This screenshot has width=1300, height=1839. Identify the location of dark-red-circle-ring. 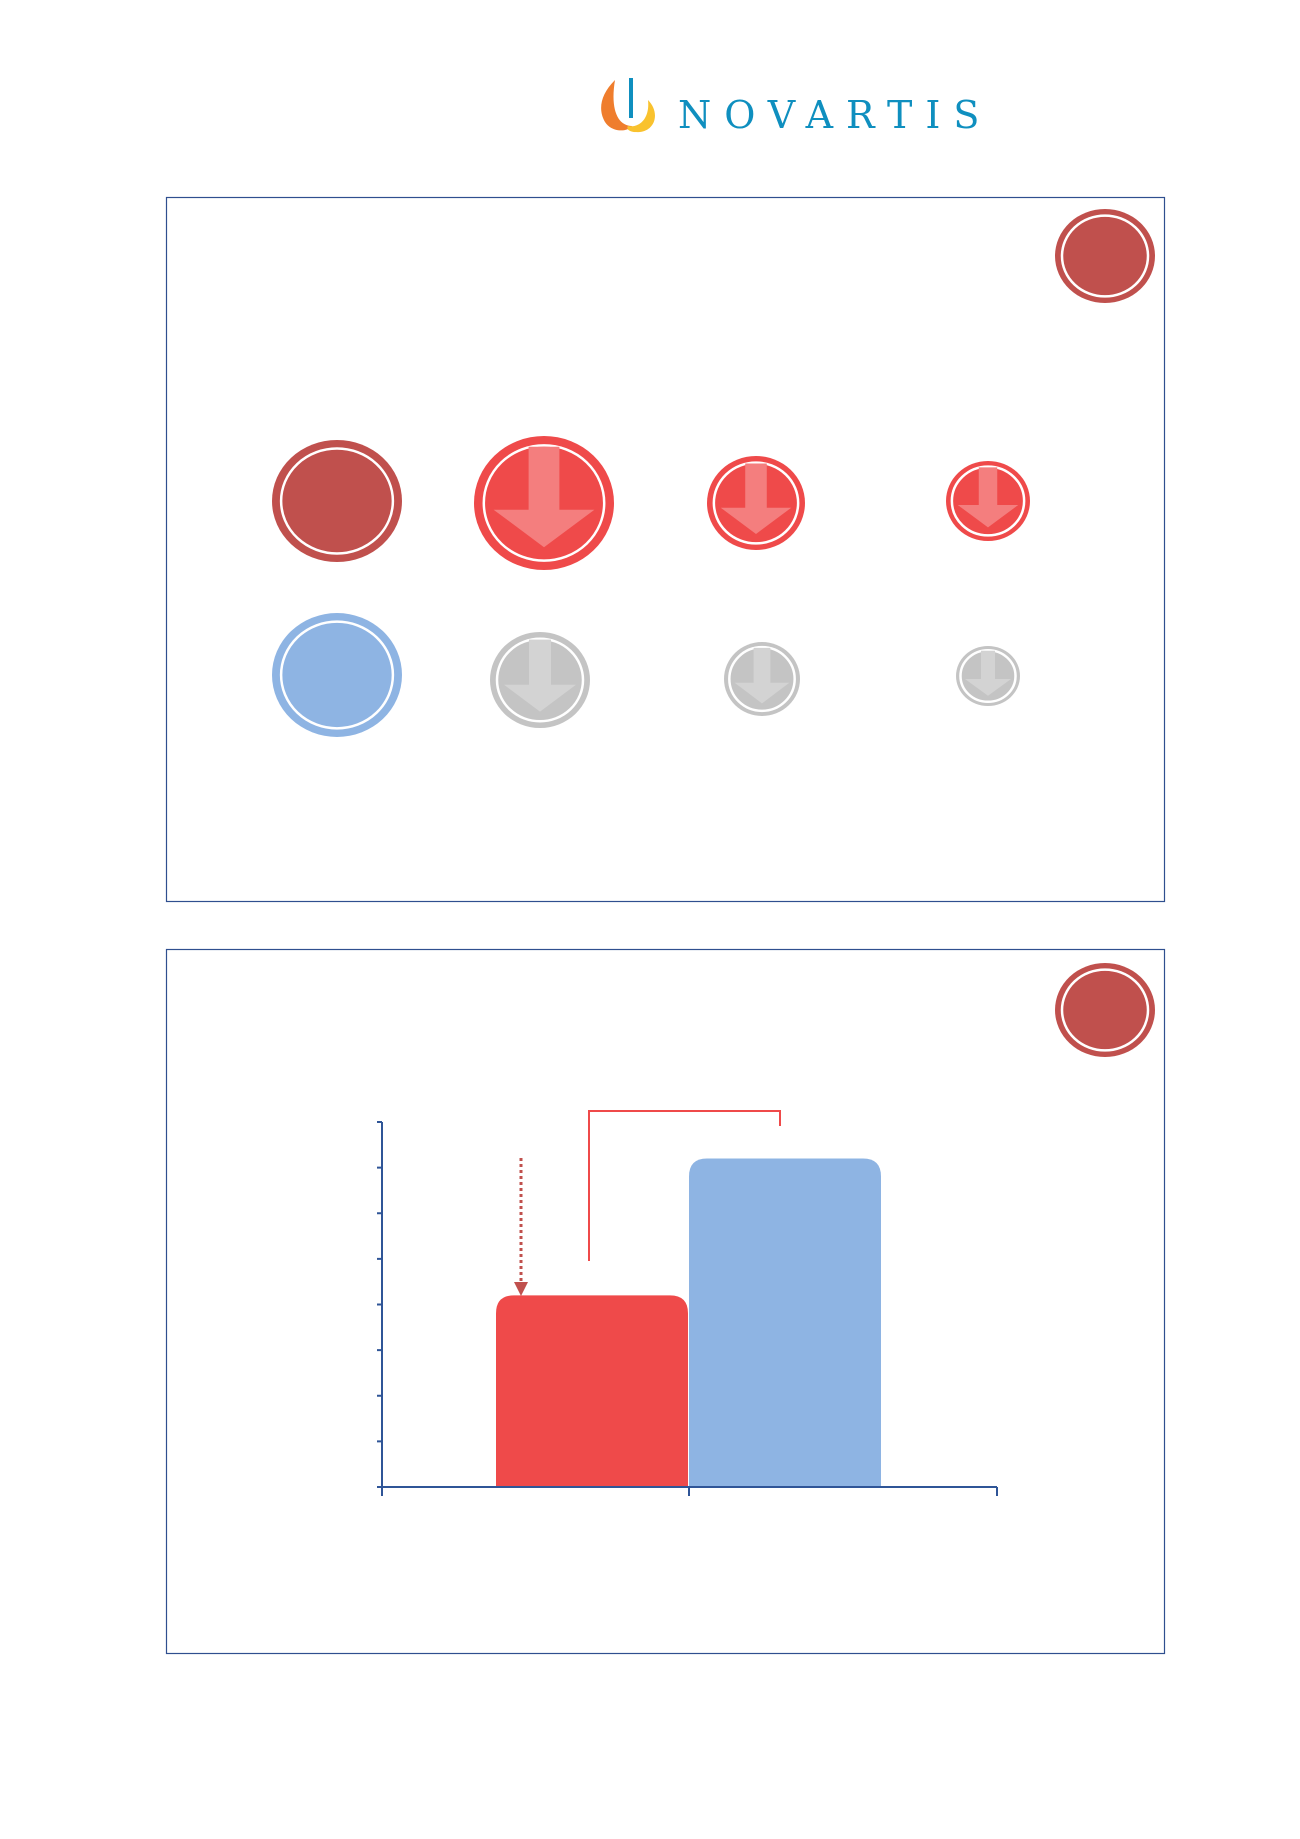
(337, 501).